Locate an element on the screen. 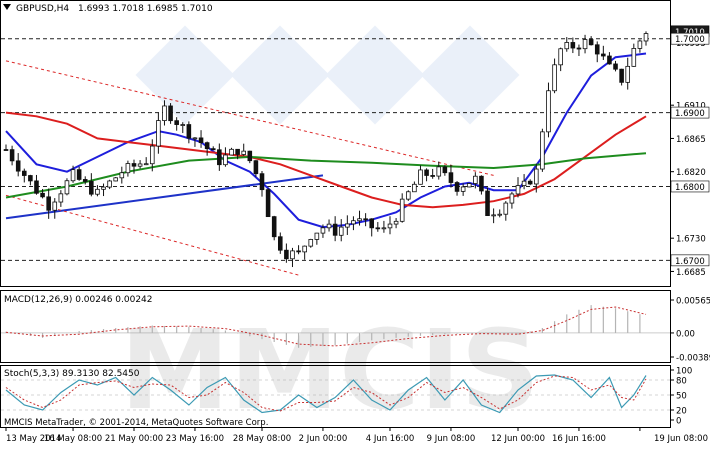  ohlc-label: 1.6993 1.7018 1.6985 1.7010 is located at coordinates (145, 9).